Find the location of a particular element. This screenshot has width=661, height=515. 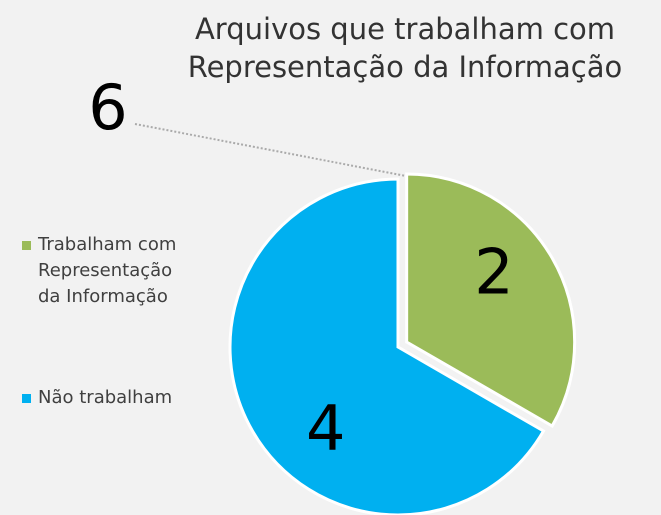

leader-line is located at coordinates (270, 150).